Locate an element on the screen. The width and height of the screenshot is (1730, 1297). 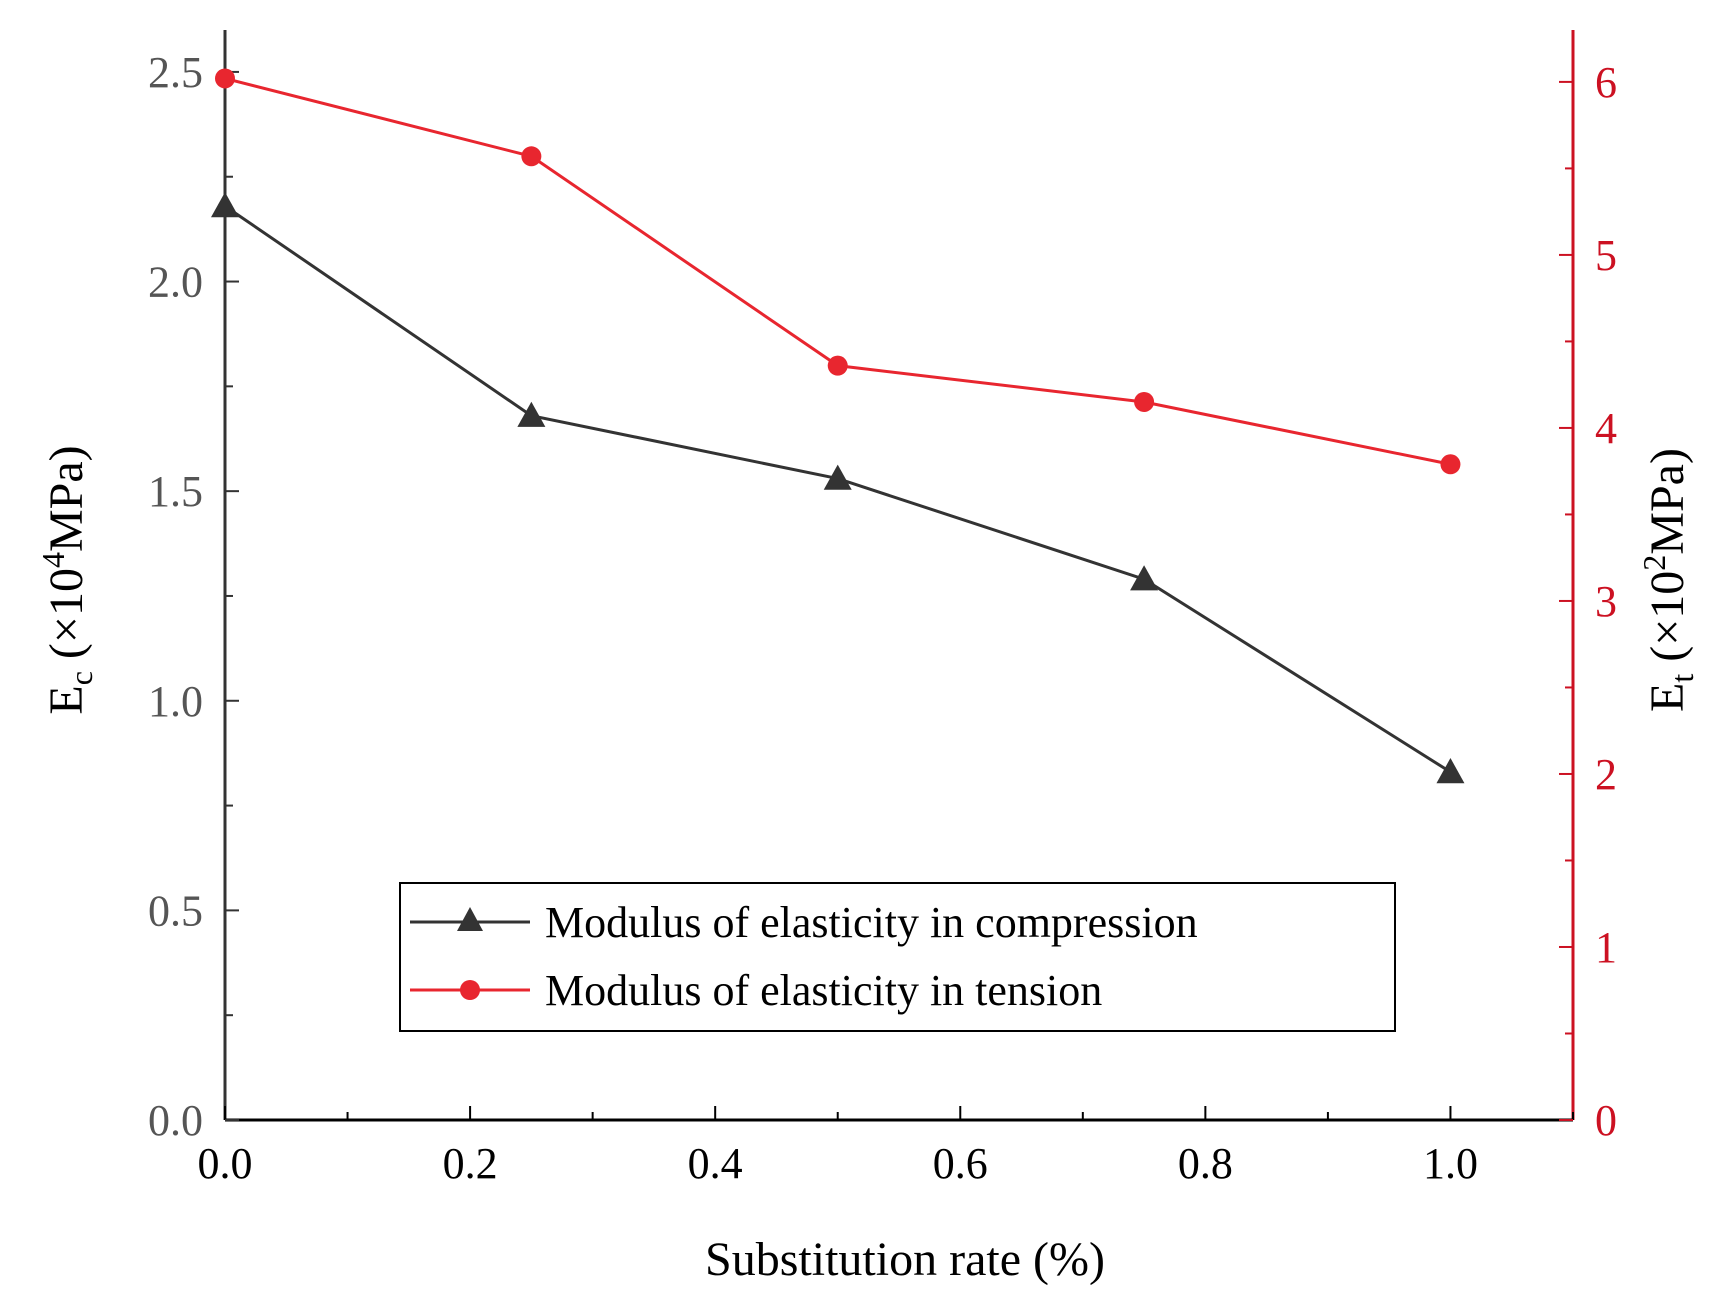
left-axis-title-post: MPa) is located at coordinates (66, 498).